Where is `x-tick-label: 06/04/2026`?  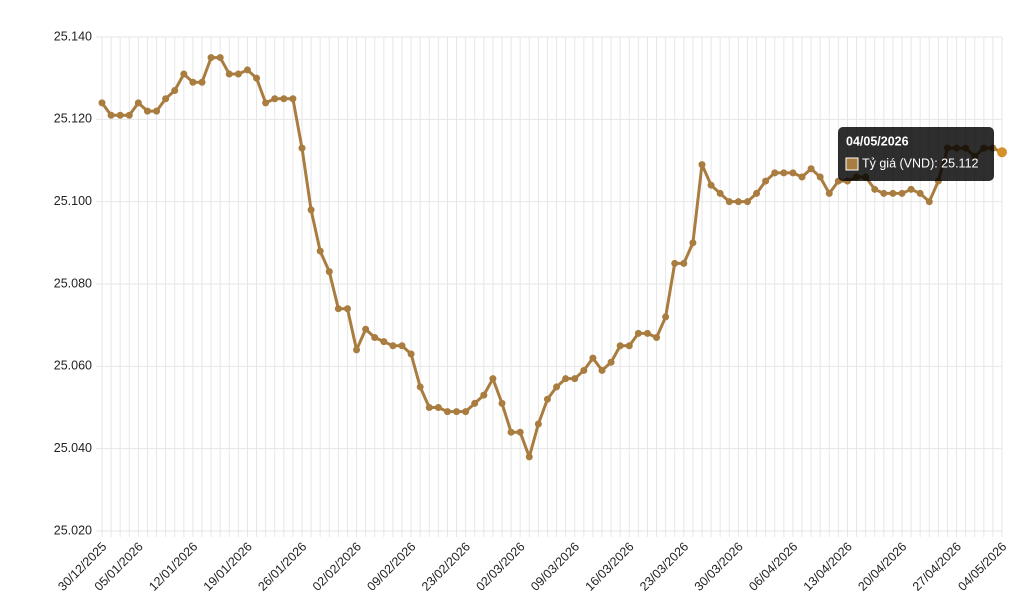
x-tick-label: 06/04/2026 is located at coordinates (773, 567).